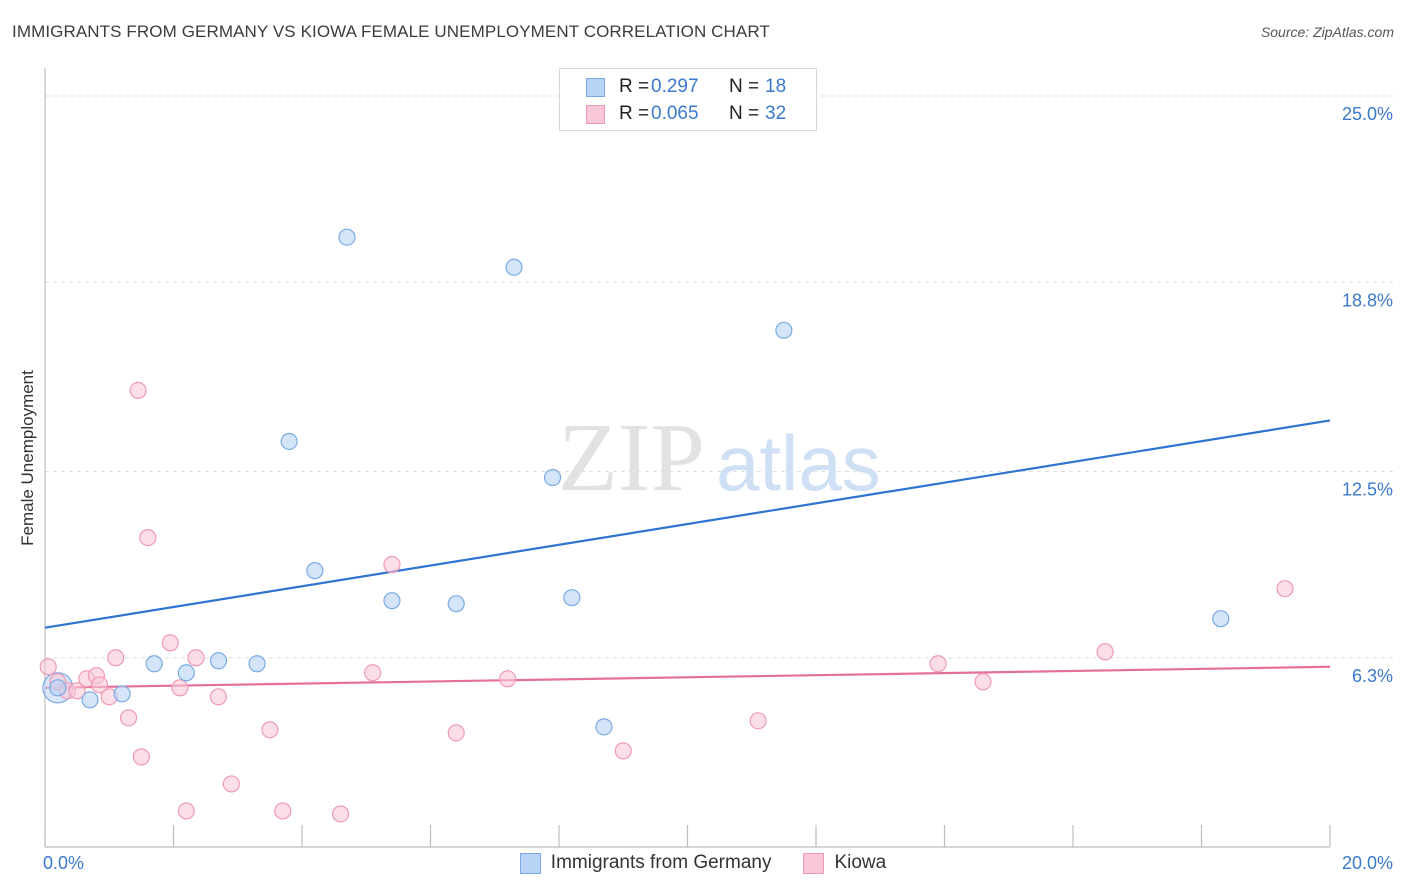 The height and width of the screenshot is (892, 1406). Describe the element at coordinates (798, 463) in the screenshot. I see `watermark-atlas: atlas` at that location.